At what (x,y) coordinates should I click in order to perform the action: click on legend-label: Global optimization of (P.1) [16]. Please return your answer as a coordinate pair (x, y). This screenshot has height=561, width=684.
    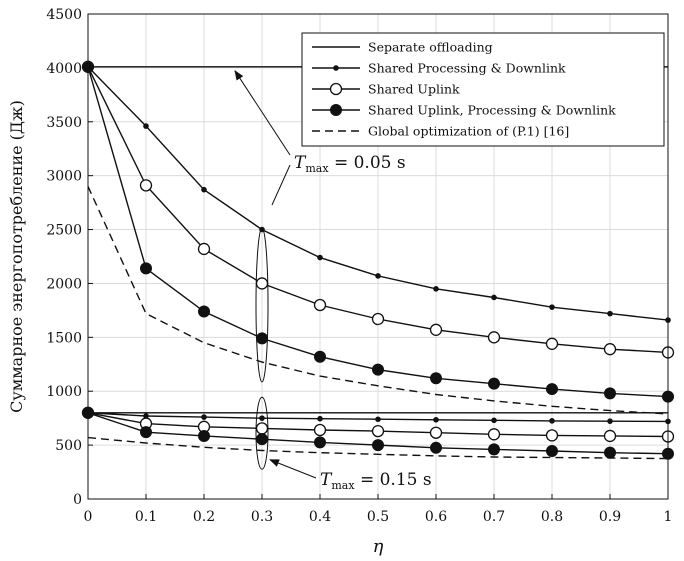
    Looking at the image, I should click on (468, 131).